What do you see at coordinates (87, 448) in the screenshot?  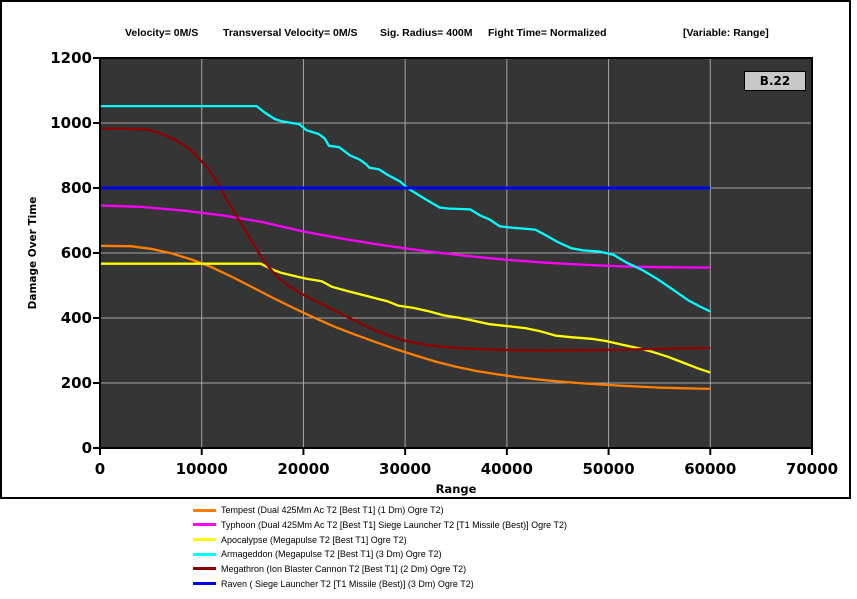 I see `y-tick-label: 0` at bounding box center [87, 448].